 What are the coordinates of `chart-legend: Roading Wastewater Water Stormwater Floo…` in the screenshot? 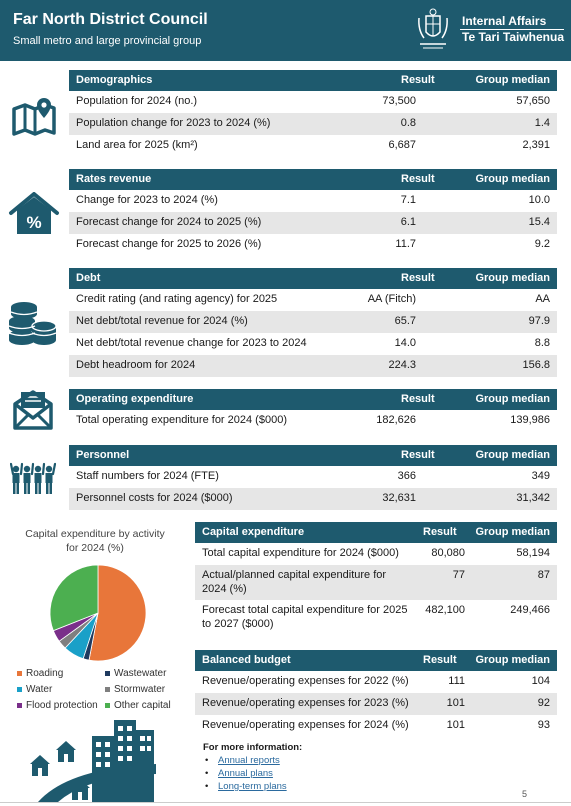 It's located at (102, 692).